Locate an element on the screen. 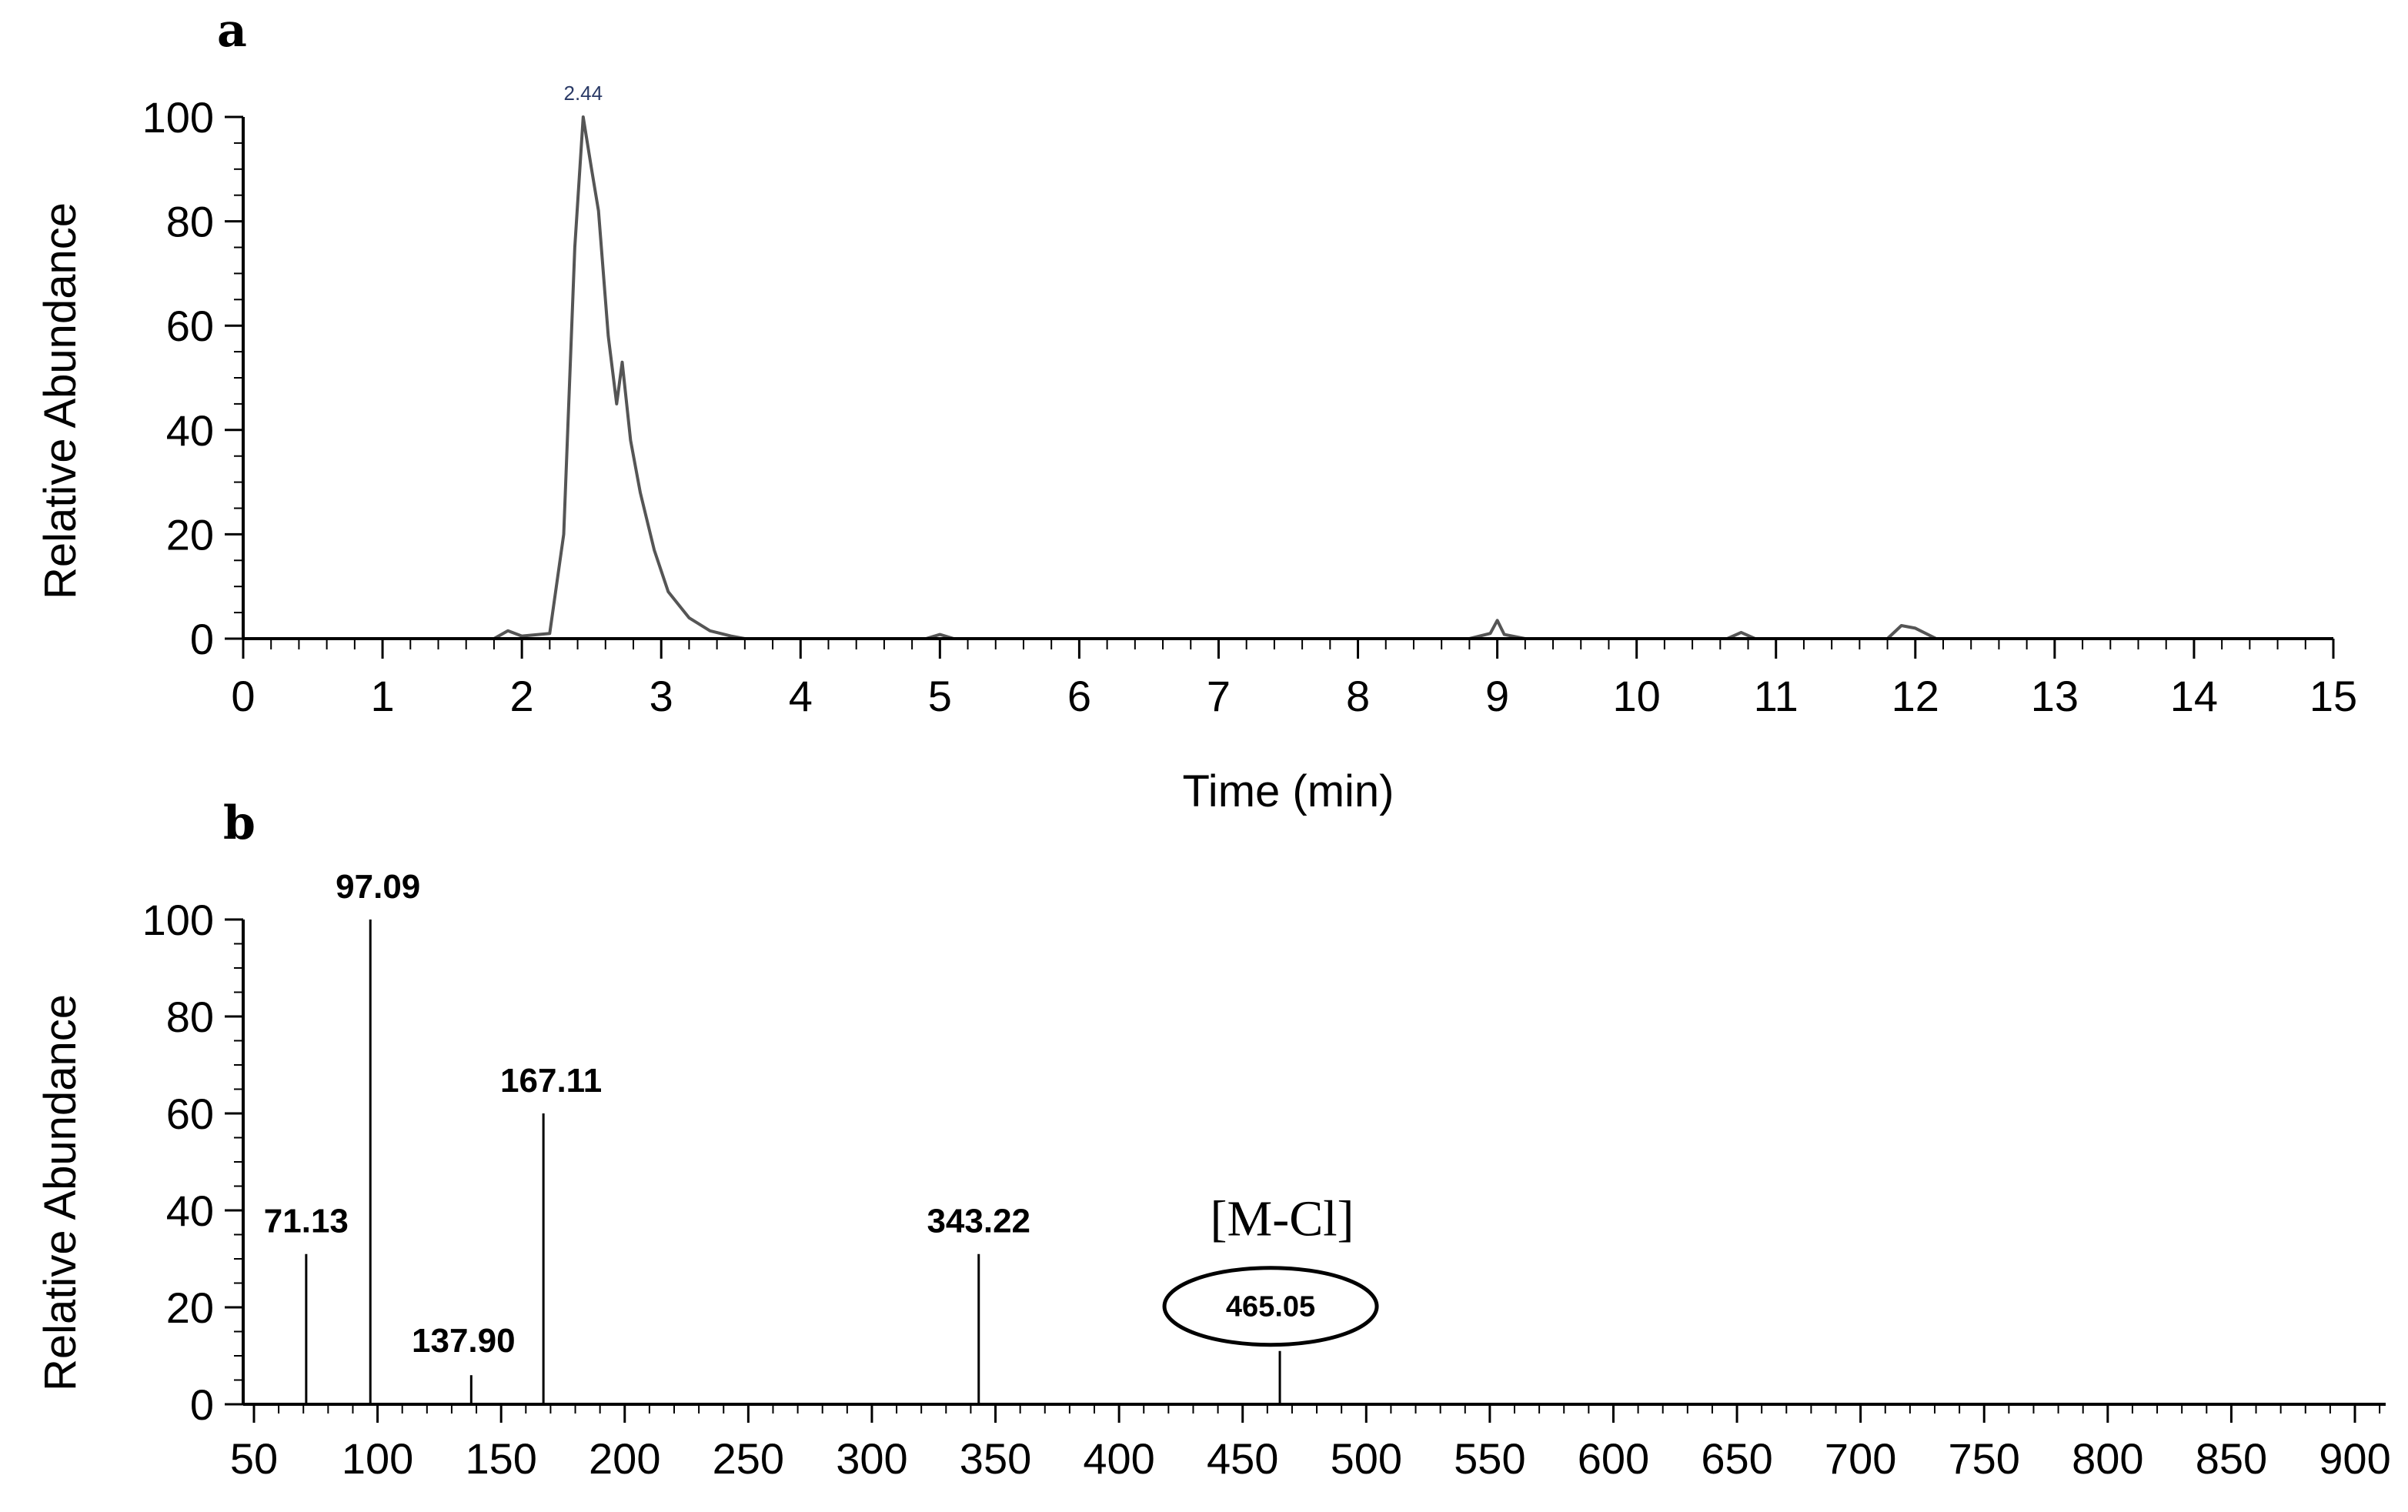 This screenshot has height=1512, width=2408. x-tick-label: 8 is located at coordinates (1358, 696).